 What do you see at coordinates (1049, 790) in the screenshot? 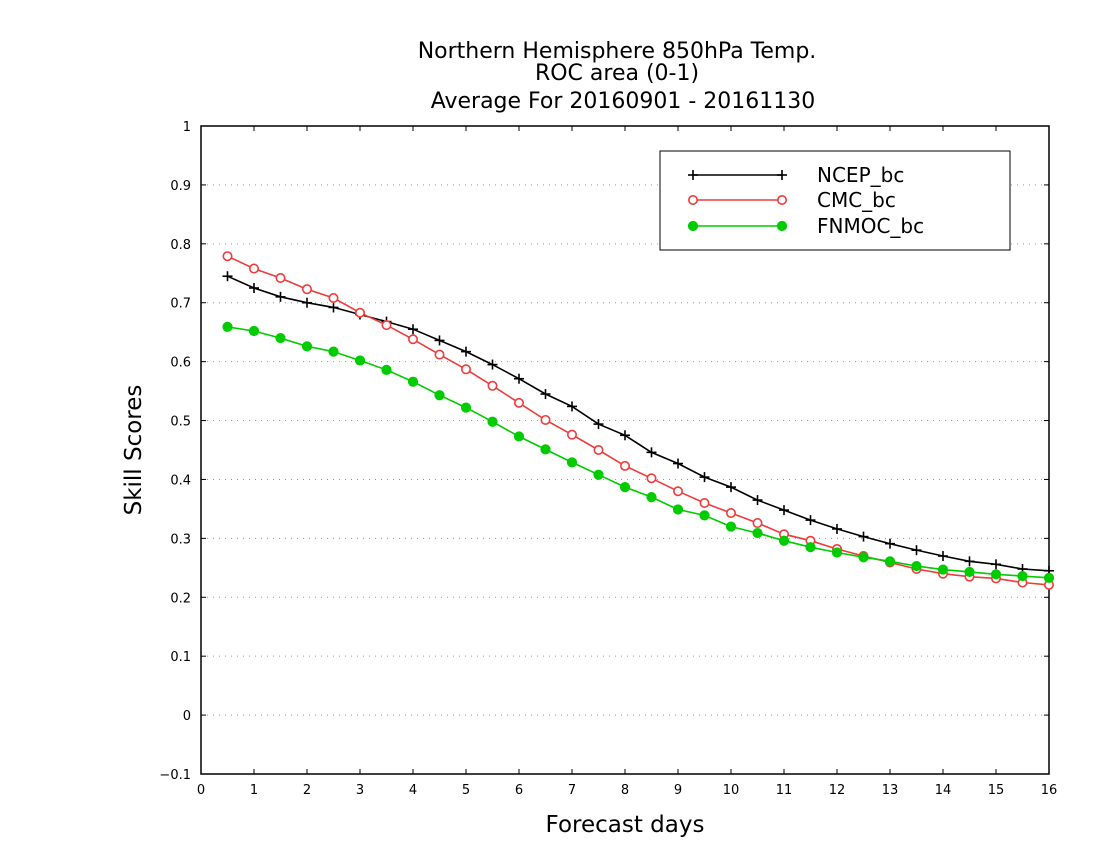
I see `x-tick-label: 16` at bounding box center [1049, 790].